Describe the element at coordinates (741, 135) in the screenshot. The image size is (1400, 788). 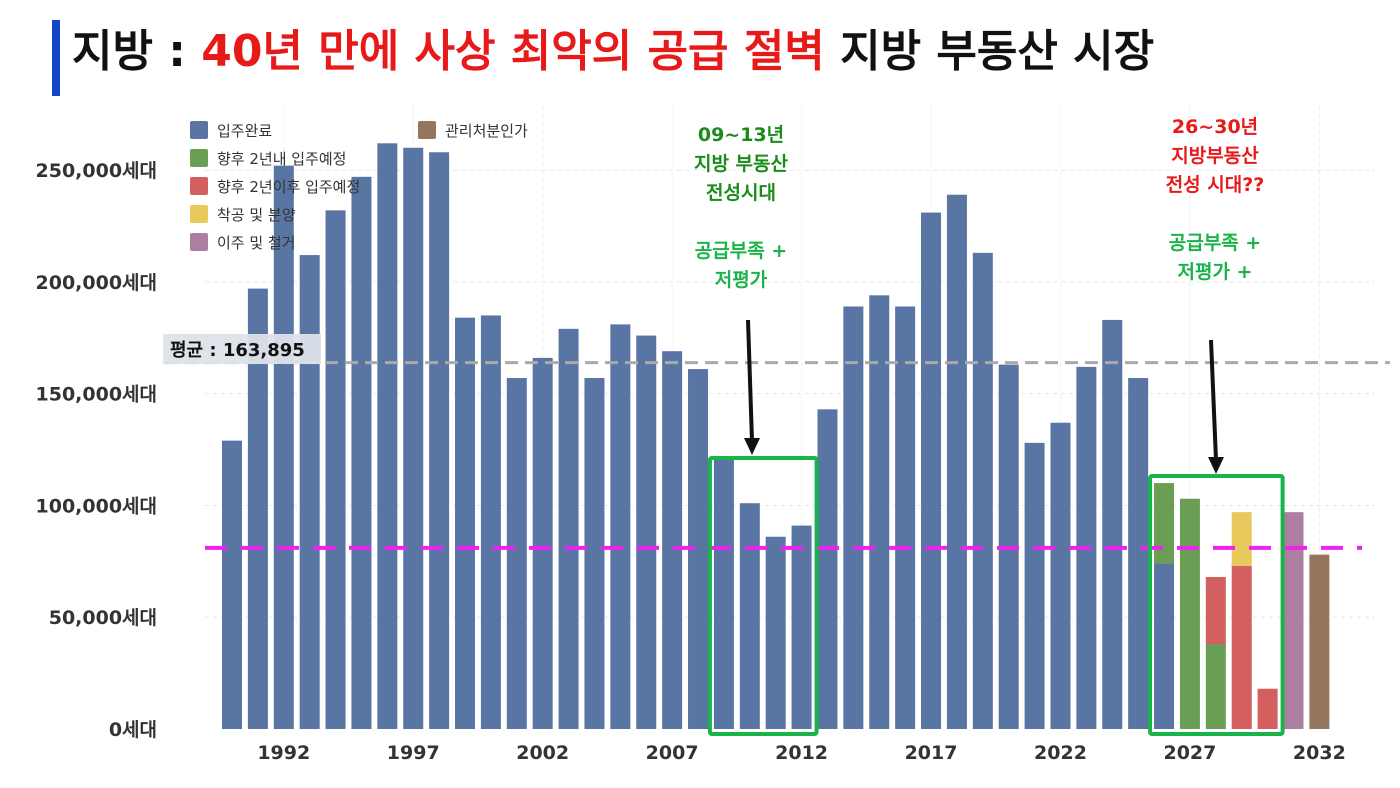
I see `annotation-line: 09~13년` at that location.